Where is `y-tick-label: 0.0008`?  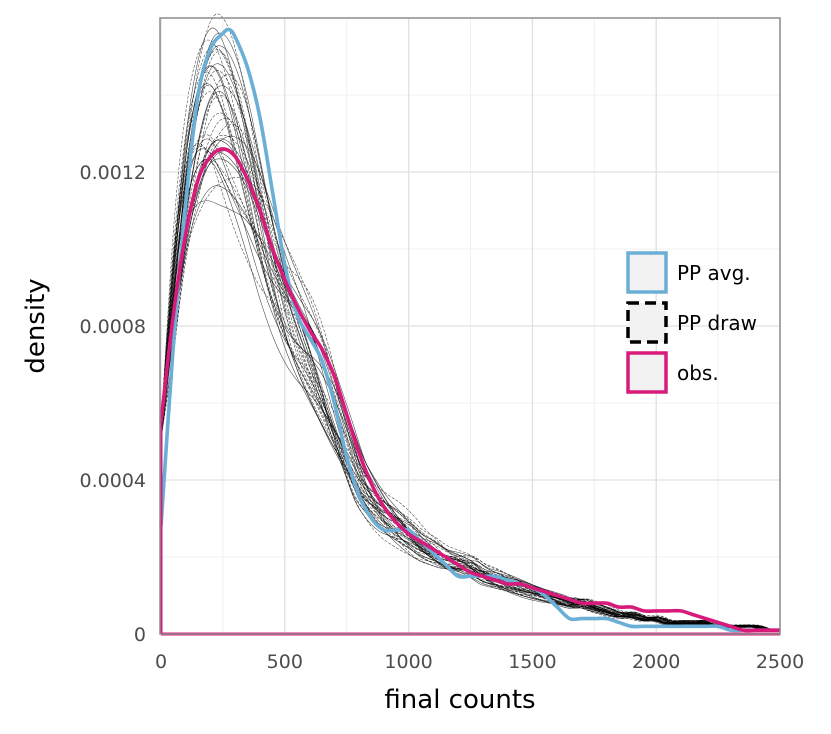
y-tick-label: 0.0008 is located at coordinates (113, 327).